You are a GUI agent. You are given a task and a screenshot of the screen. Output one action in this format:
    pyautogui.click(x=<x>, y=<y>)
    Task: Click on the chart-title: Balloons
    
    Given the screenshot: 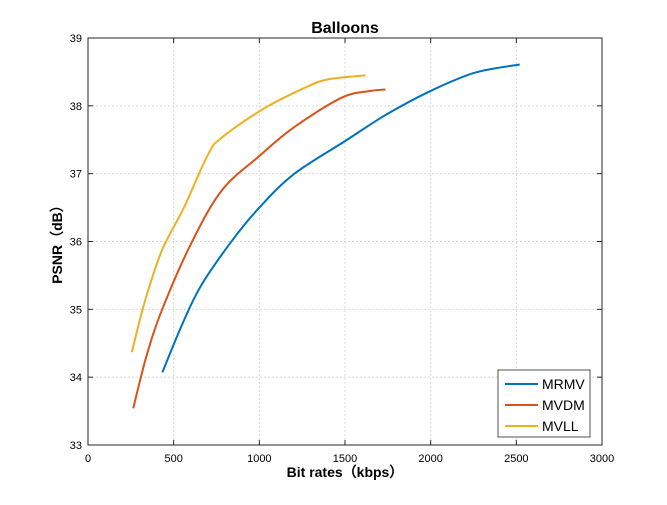 What is the action you would take?
    pyautogui.click(x=345, y=28)
    